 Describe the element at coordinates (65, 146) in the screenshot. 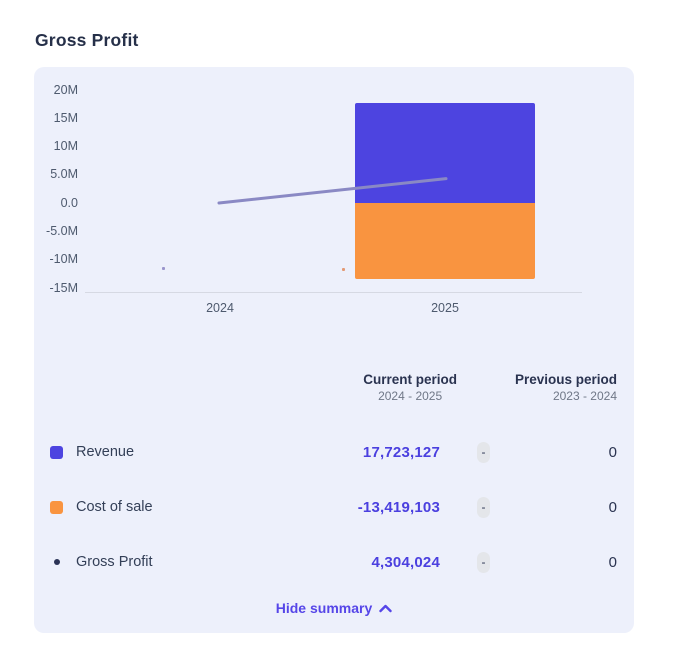

I see `y-tick: 10M` at that location.